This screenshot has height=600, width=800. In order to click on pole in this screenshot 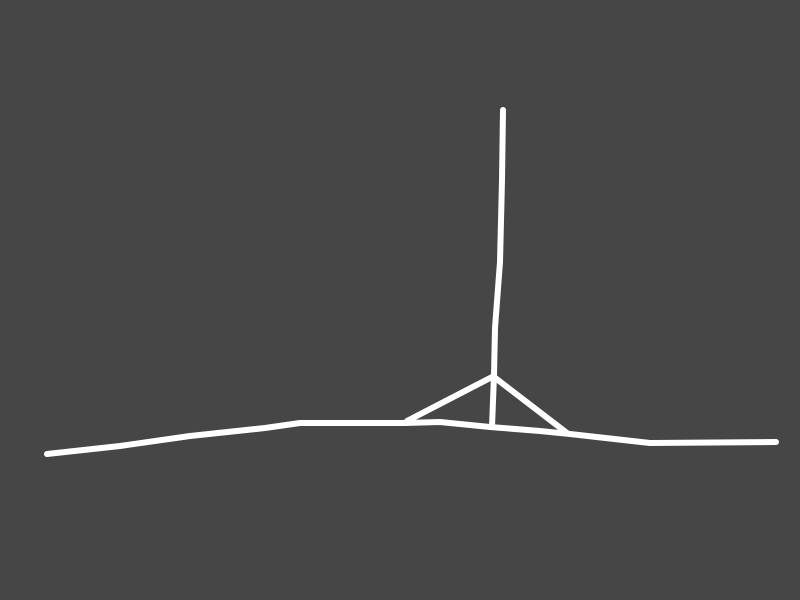, I will do `click(497, 268)`.